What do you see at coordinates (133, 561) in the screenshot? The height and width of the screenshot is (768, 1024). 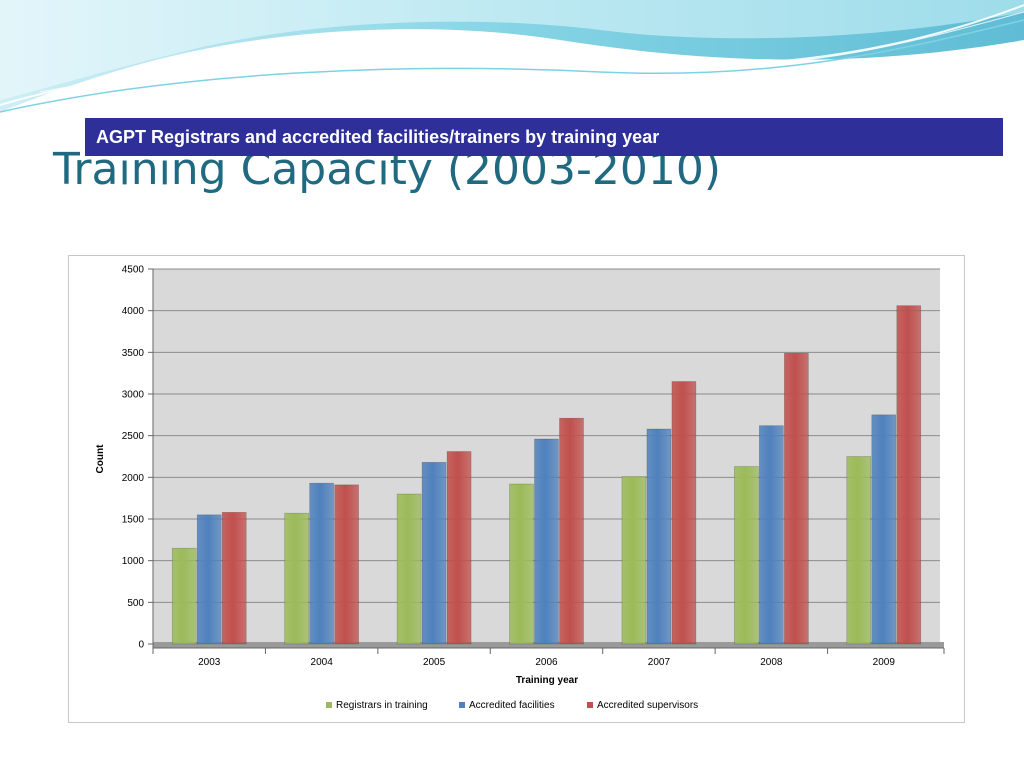 I see `y-tick-label: 1000` at bounding box center [133, 561].